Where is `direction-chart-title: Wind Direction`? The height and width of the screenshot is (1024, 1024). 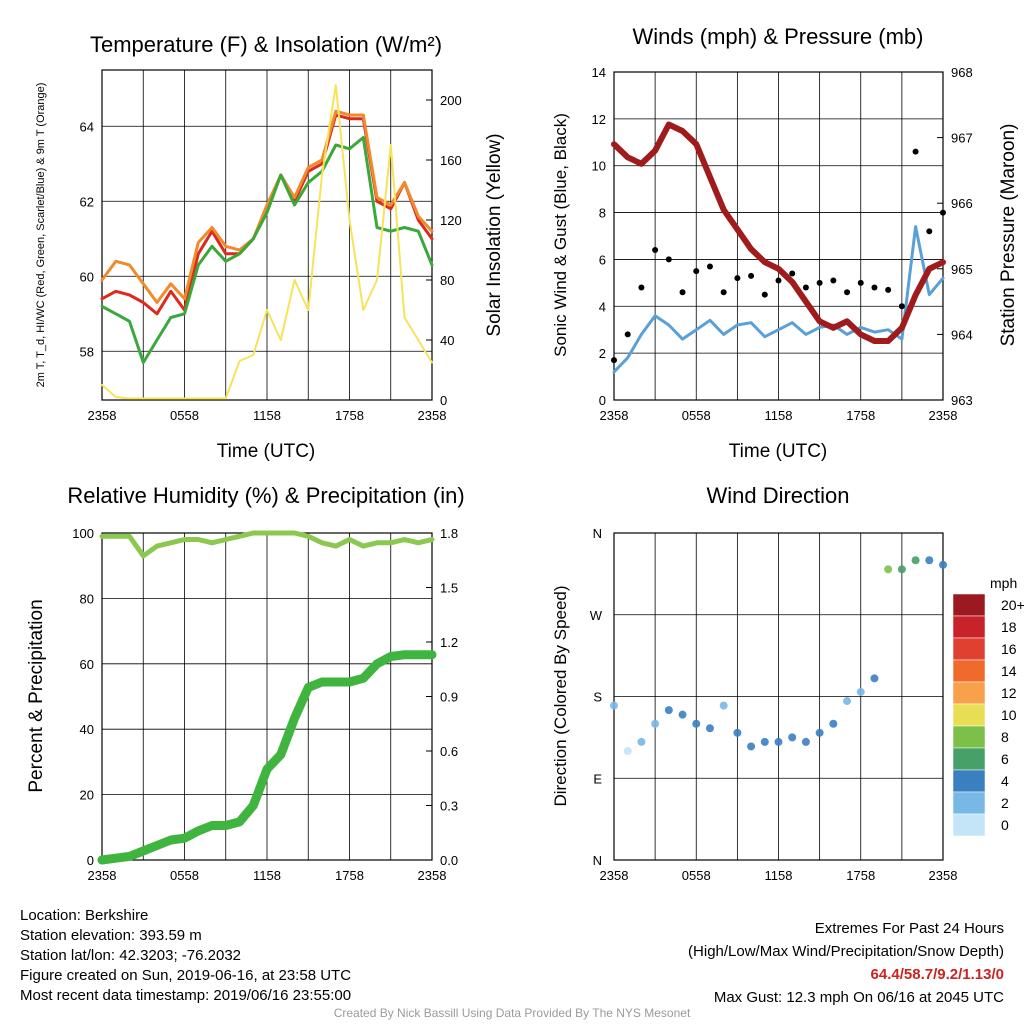 direction-chart-title: Wind Direction is located at coordinates (777, 495).